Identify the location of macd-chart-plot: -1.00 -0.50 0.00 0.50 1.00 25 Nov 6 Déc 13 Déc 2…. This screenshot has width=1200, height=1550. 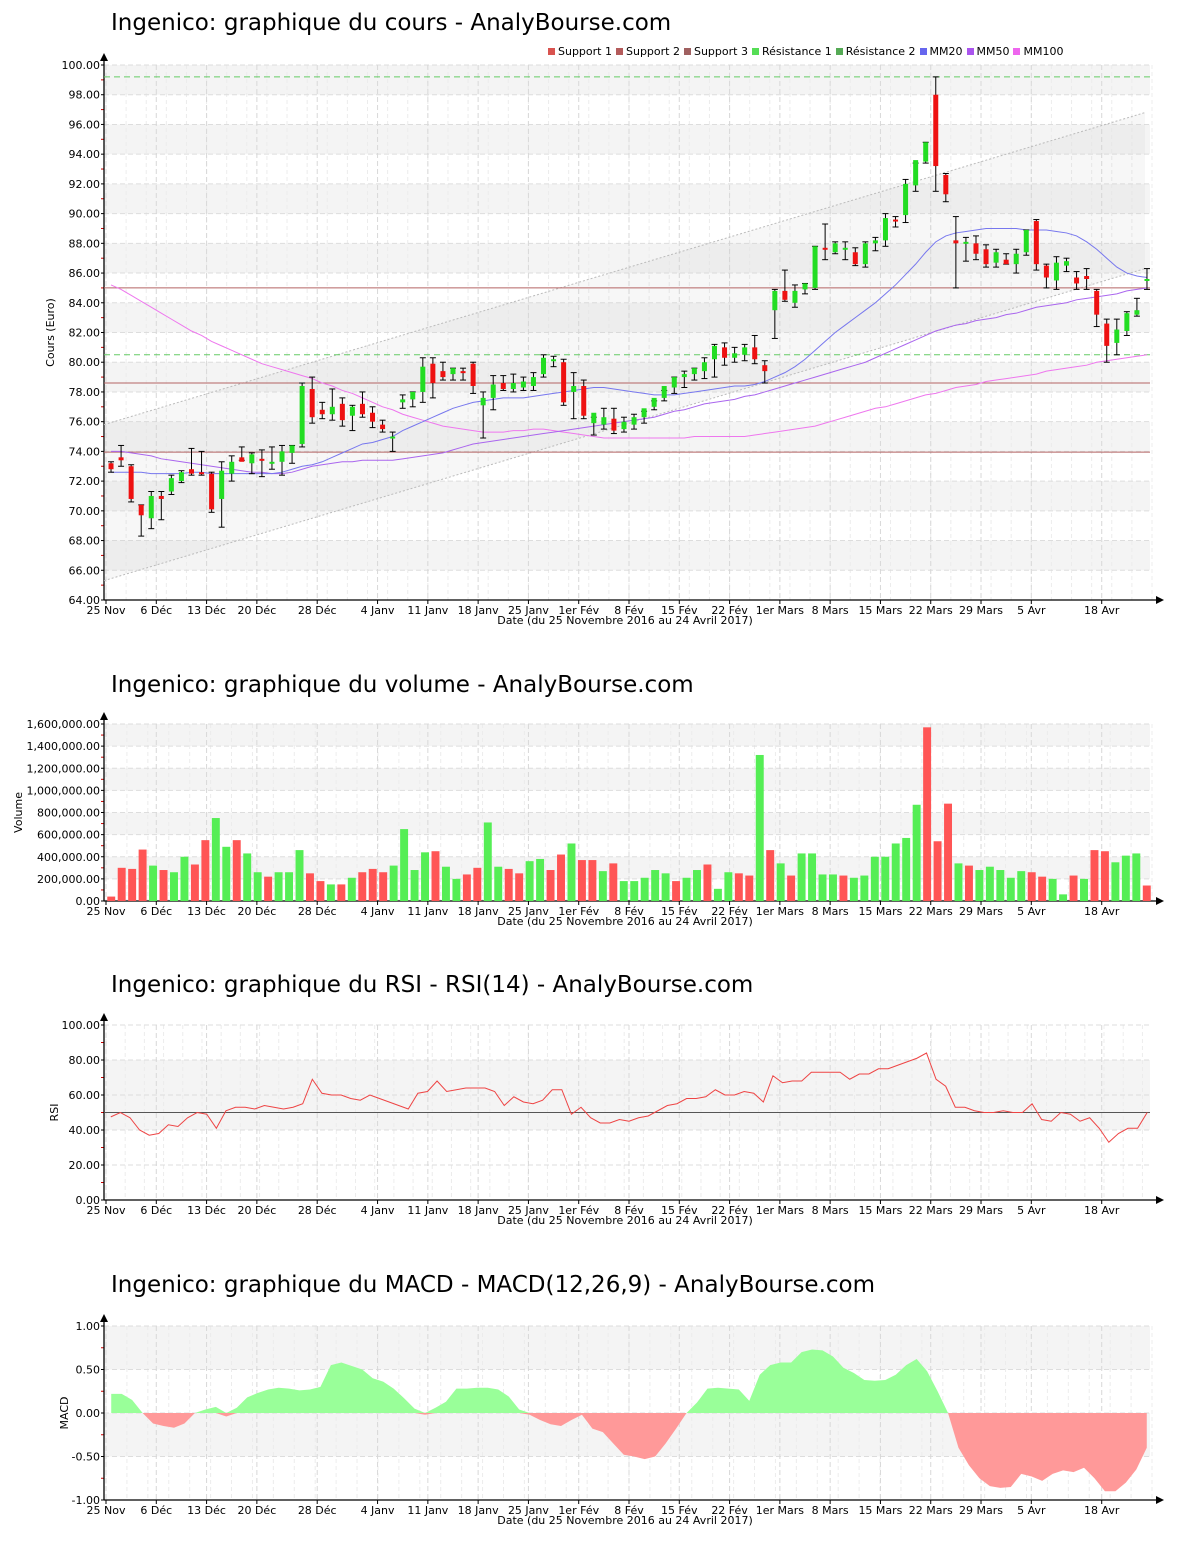
(611, 1420).